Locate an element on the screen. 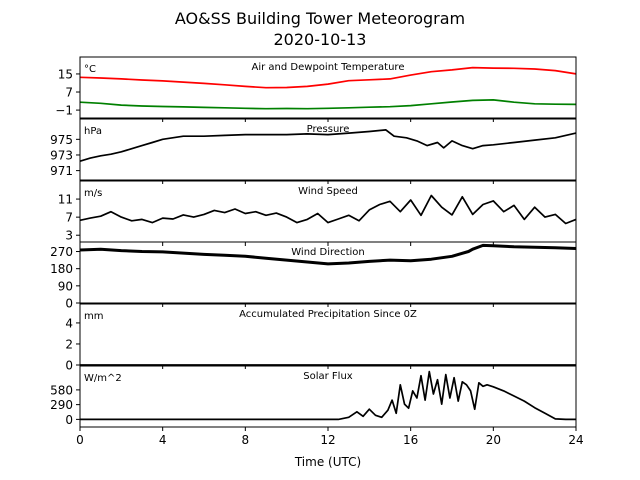 This screenshot has height=480, width=640. panel-5: 0 2 4 mm Accumulated Precipitation Since 0Z is located at coordinates (321, 338).